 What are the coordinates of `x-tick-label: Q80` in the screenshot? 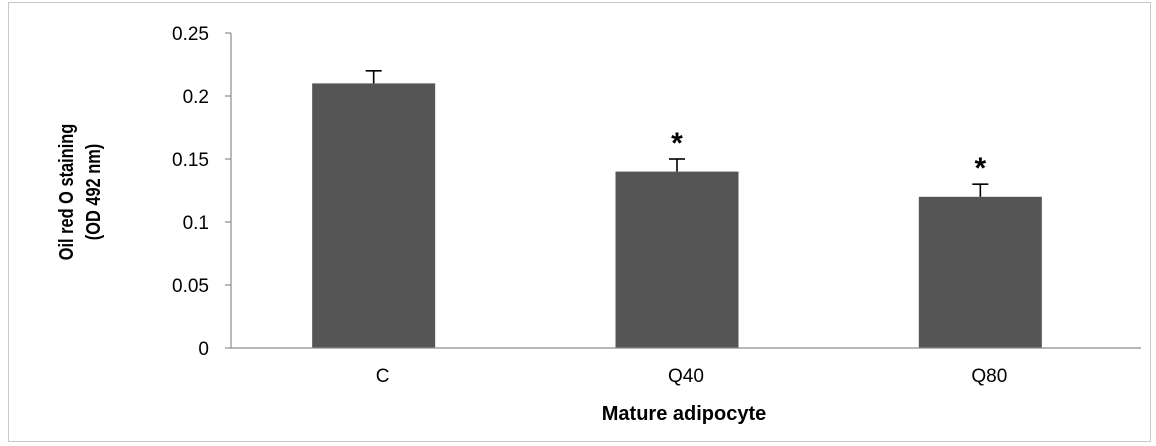 It's located at (989, 376).